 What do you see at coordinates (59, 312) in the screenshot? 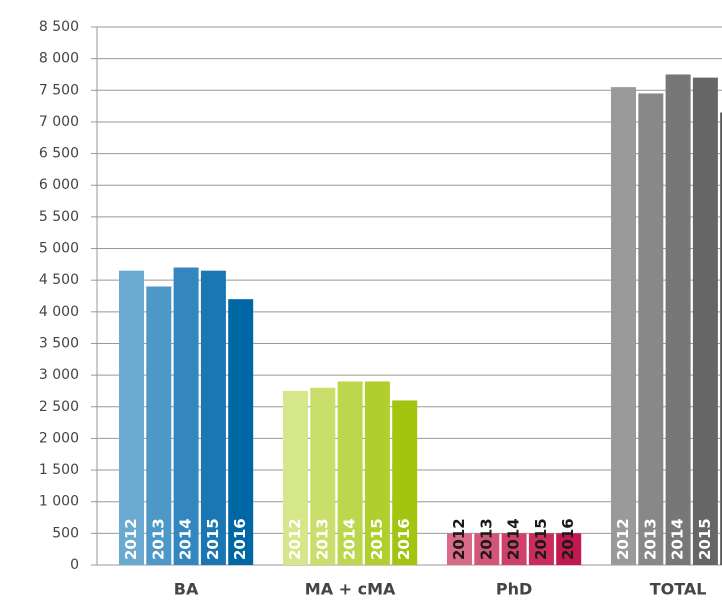
I see `y-tick-label: 4 000` at bounding box center [59, 312].